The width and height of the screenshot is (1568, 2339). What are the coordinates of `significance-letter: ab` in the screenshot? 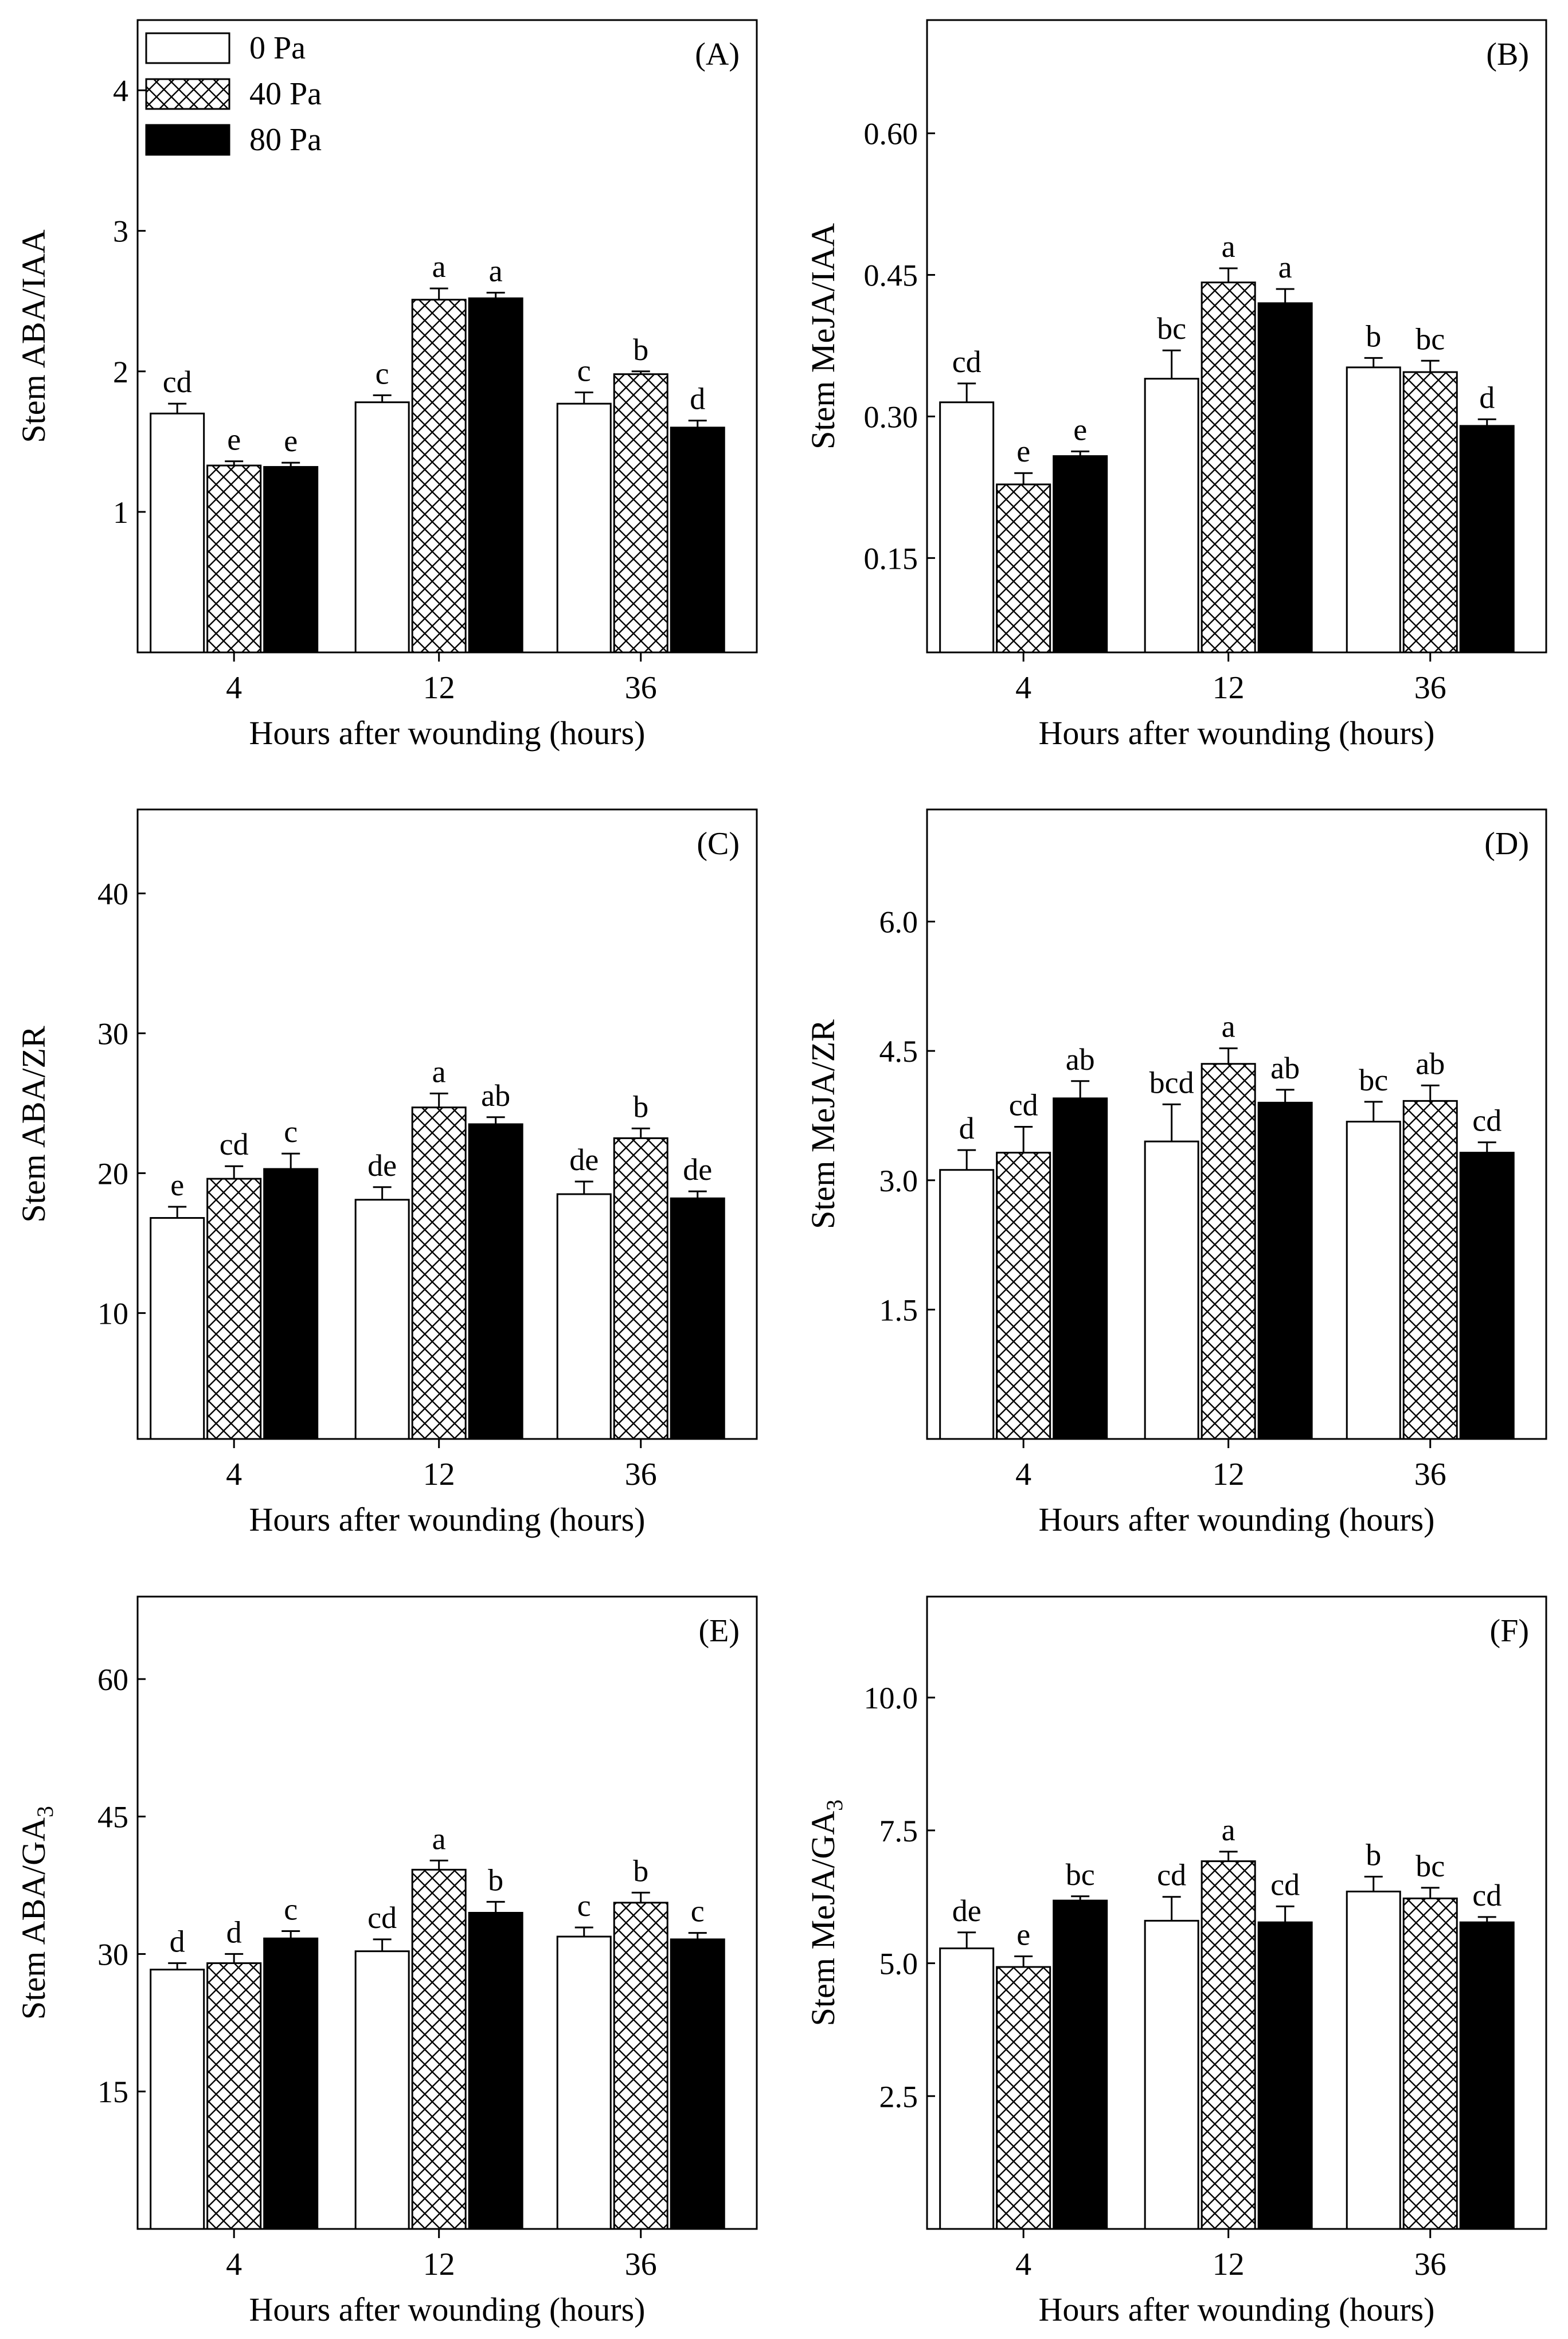 It's located at (1430, 1063).